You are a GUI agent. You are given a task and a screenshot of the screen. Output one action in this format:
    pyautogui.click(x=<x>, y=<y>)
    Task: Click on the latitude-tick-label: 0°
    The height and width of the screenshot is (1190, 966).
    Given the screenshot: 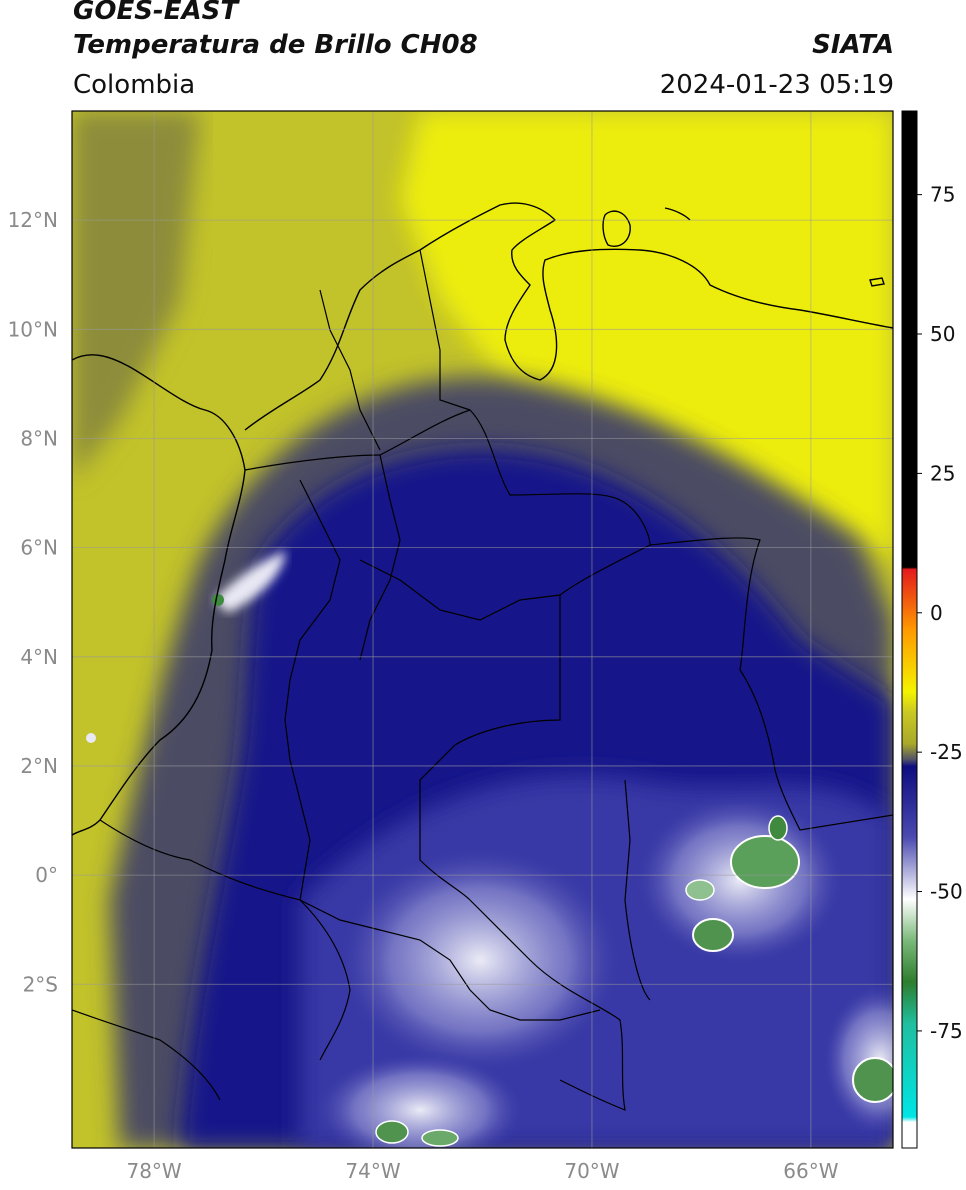 What is the action you would take?
    pyautogui.click(x=46, y=875)
    